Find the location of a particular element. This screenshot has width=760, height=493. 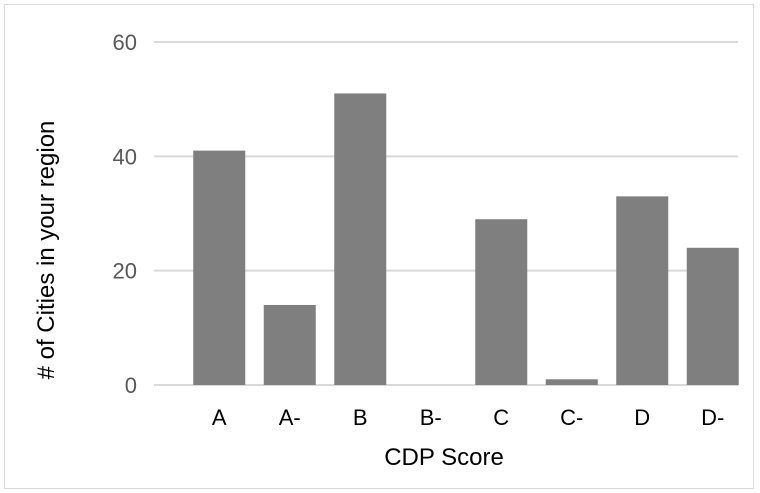

x-tick-label: B- is located at coordinates (431, 417).